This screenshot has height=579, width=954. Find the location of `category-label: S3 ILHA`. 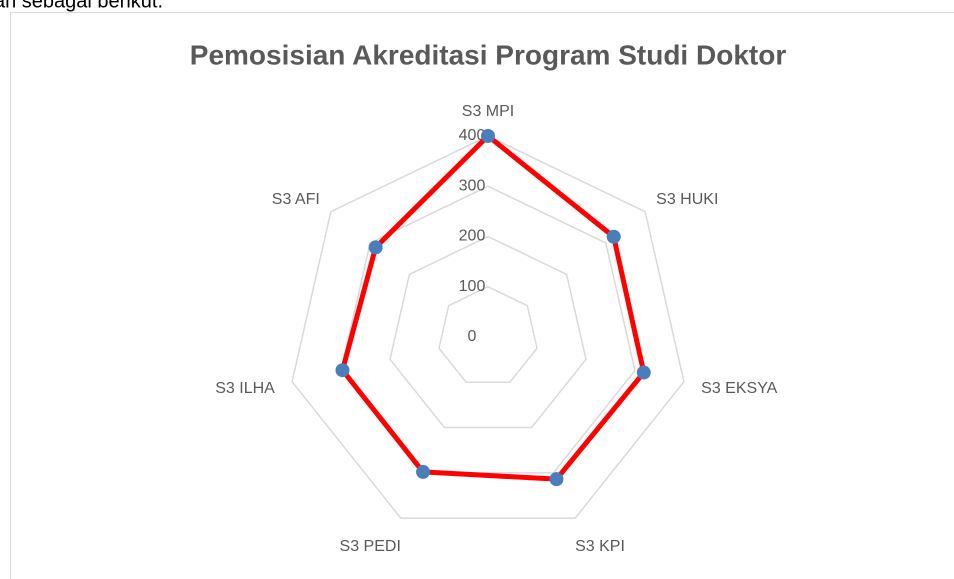

category-label: S3 ILHA is located at coordinates (245, 388).